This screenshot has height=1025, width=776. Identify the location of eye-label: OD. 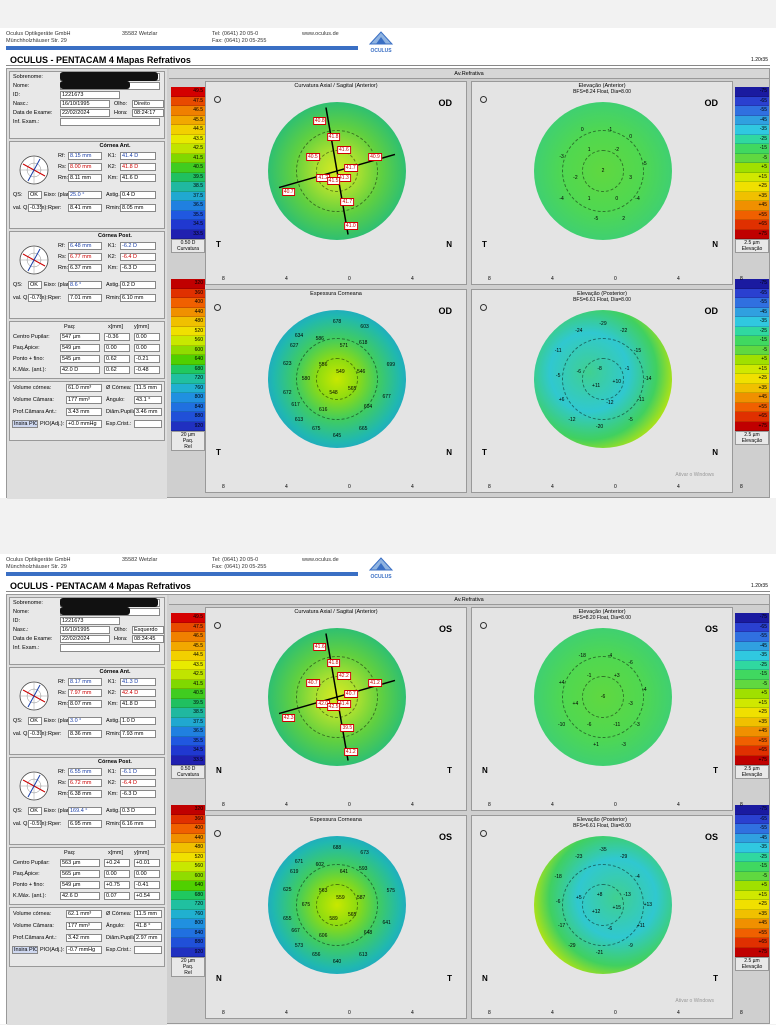
(711, 103).